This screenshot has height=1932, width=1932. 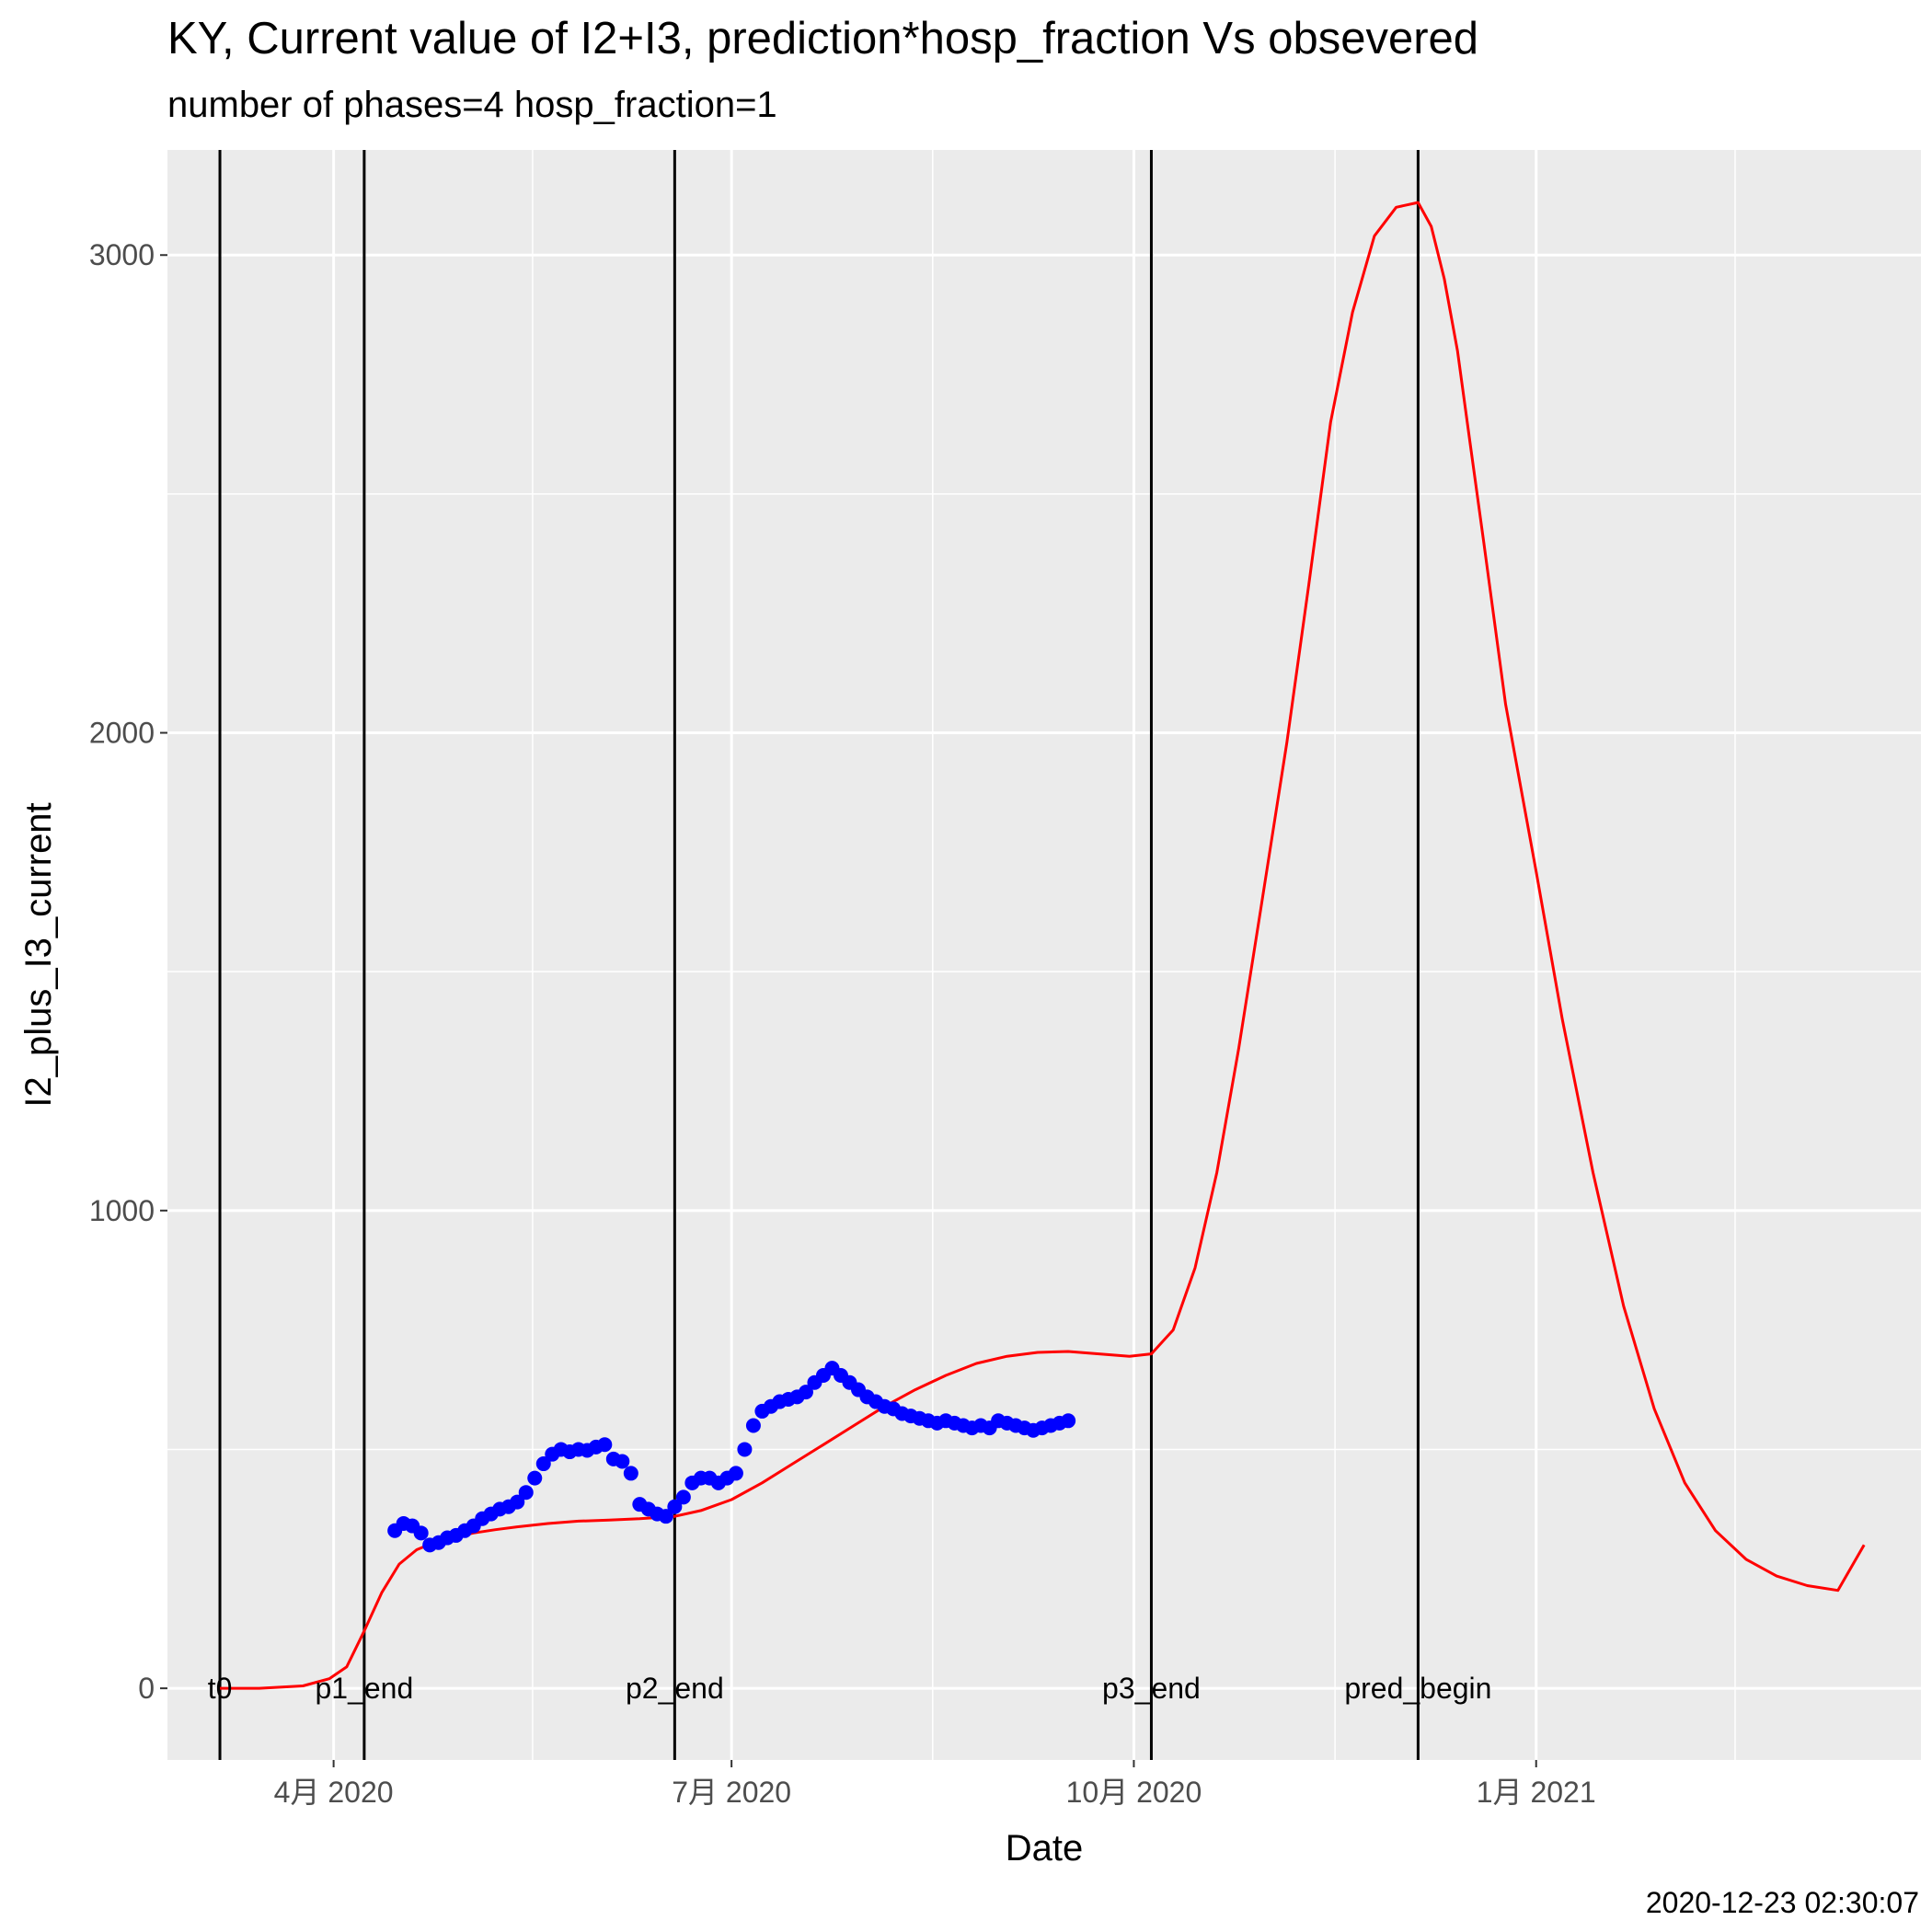 I want to click on x-axis: 4月 2020 7月 2020 10月 2020 1月 2021, so click(x=935, y=1784).